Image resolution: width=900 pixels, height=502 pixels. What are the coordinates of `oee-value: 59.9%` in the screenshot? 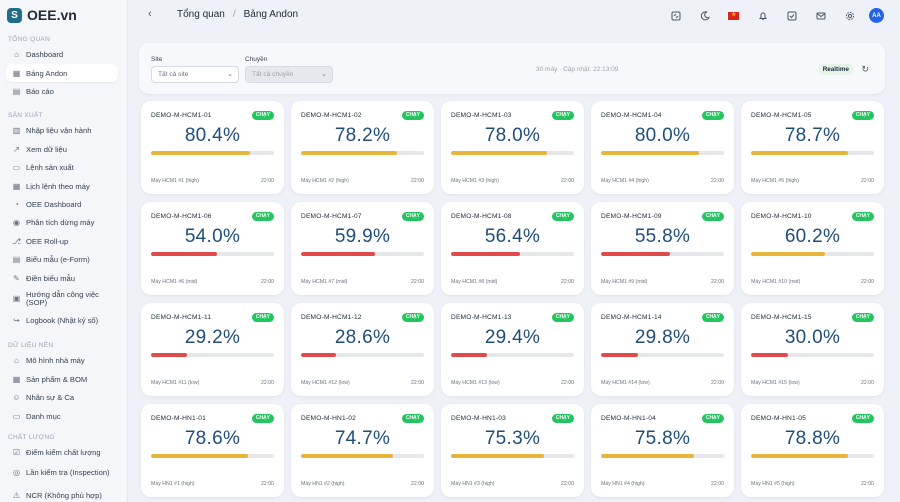 It's located at (362, 236).